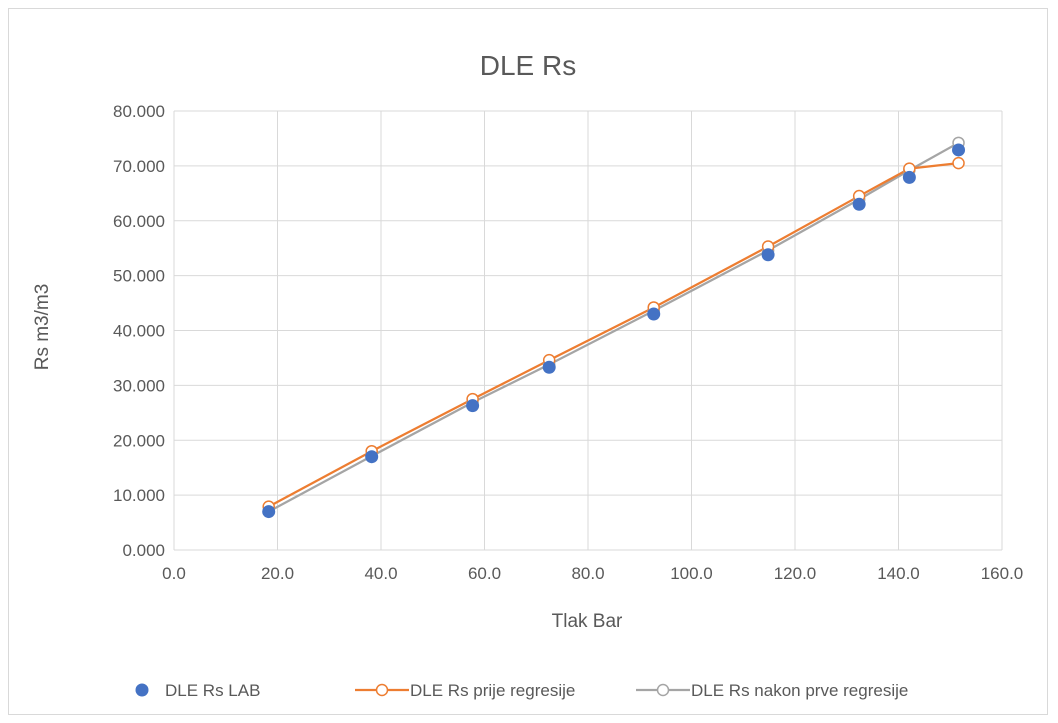 This screenshot has width=1058, height=723. What do you see at coordinates (691, 573) in the screenshot?
I see `x-tick-label: 100.0` at bounding box center [691, 573].